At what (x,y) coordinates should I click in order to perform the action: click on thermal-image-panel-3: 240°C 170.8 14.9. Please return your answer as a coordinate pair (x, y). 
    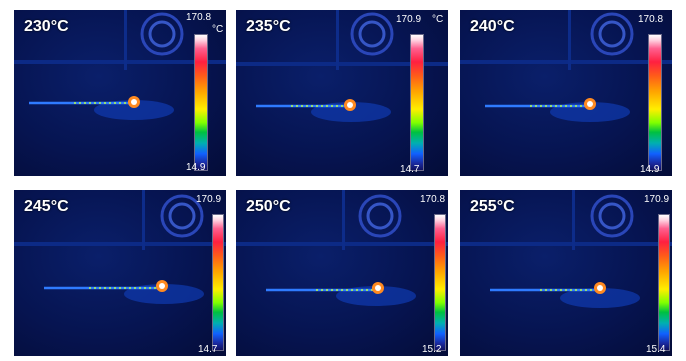
    Looking at the image, I should click on (566, 93).